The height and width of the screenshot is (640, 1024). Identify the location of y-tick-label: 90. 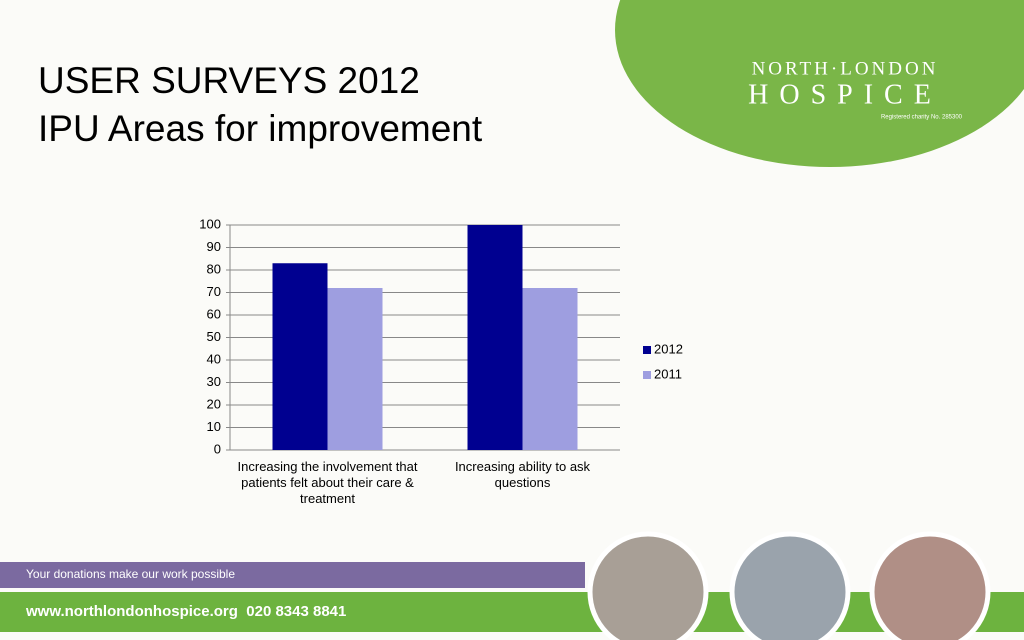
(214, 246).